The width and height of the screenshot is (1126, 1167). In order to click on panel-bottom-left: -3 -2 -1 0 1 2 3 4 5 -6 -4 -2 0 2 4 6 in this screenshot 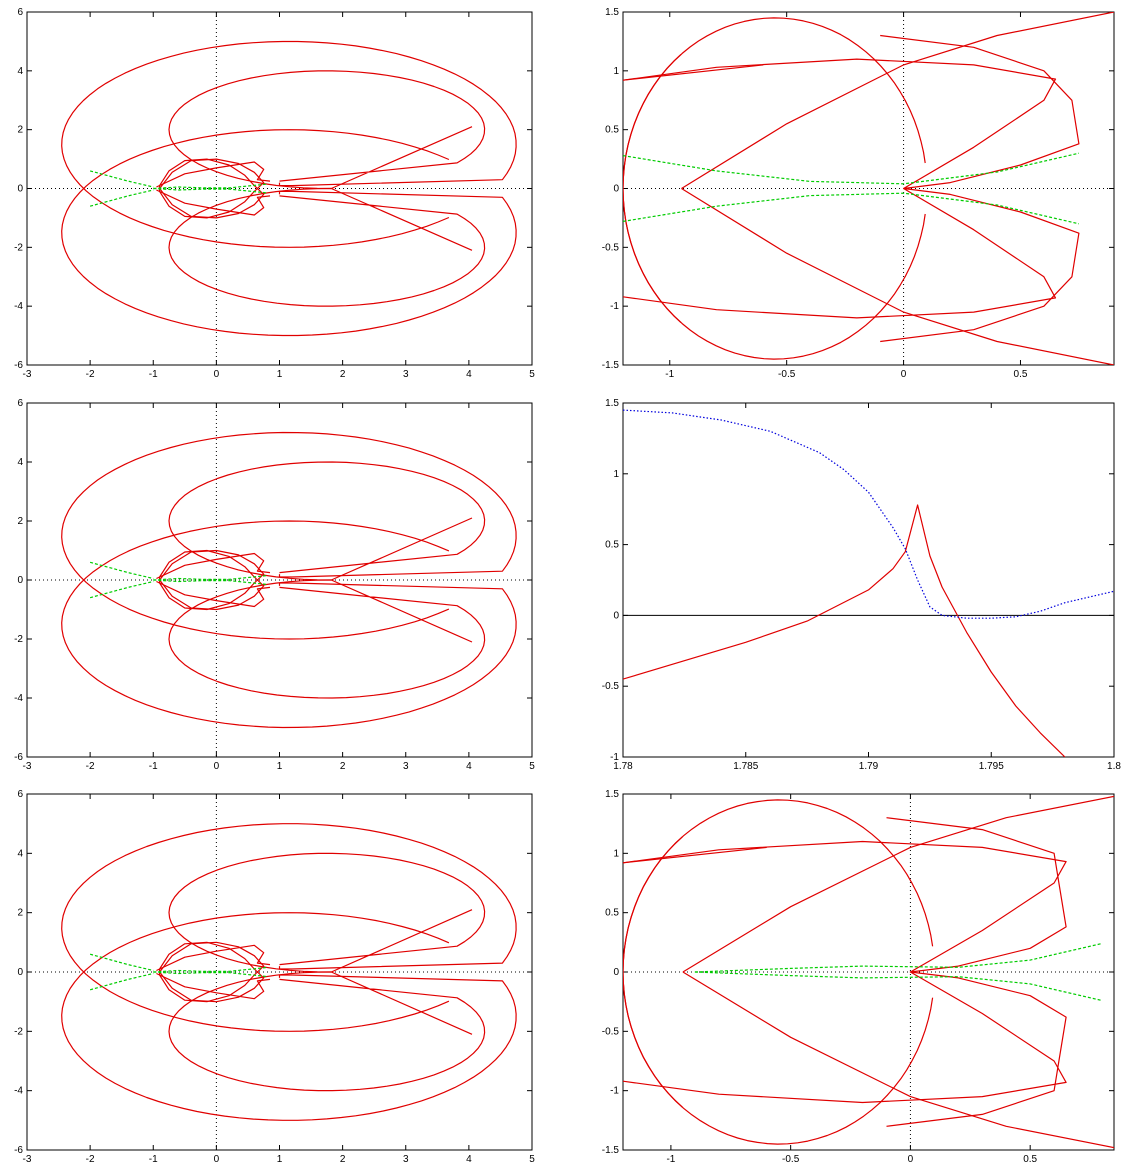, I will do `click(274, 977)`.